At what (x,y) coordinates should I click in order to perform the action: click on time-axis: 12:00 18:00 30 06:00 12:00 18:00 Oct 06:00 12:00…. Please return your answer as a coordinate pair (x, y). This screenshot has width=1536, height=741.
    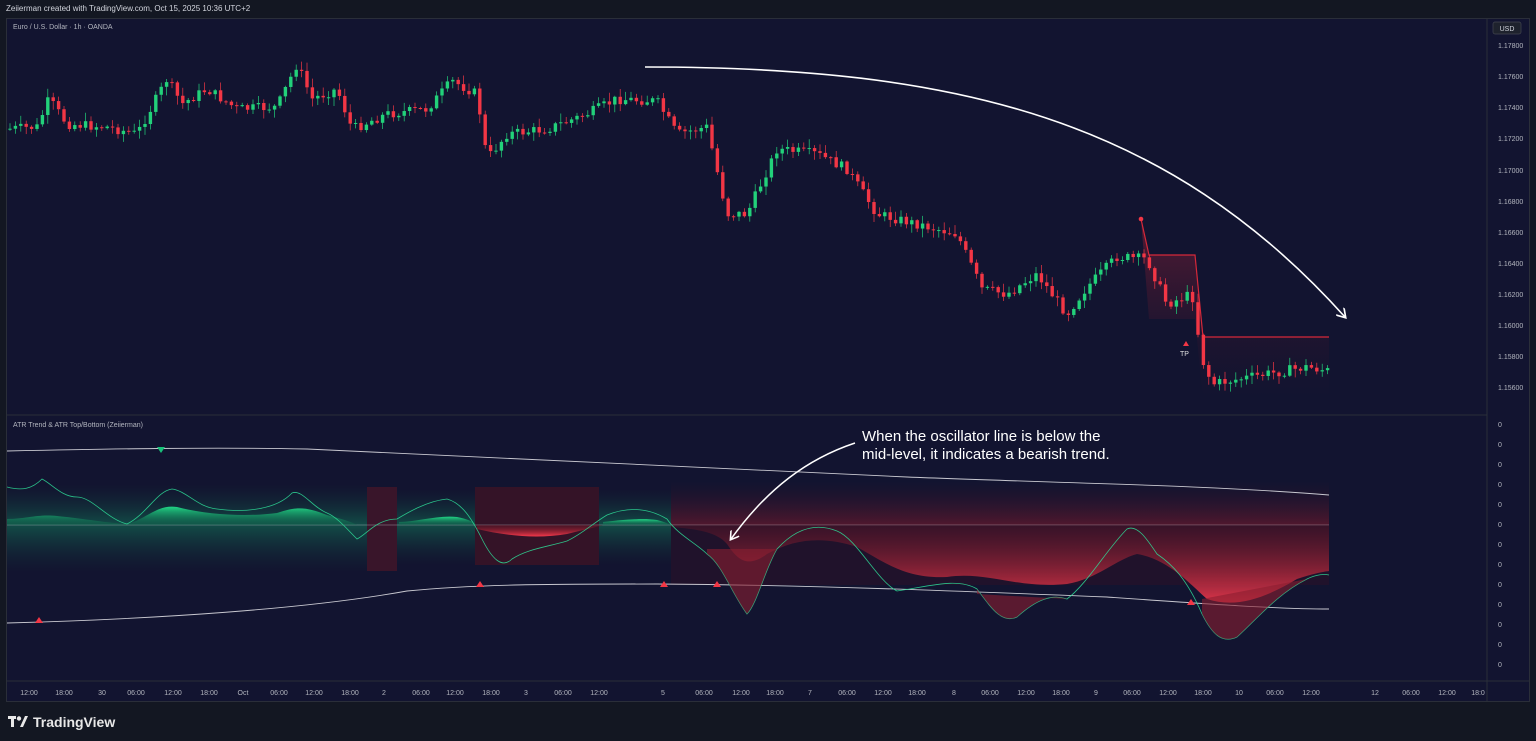
    Looking at the image, I should click on (752, 693).